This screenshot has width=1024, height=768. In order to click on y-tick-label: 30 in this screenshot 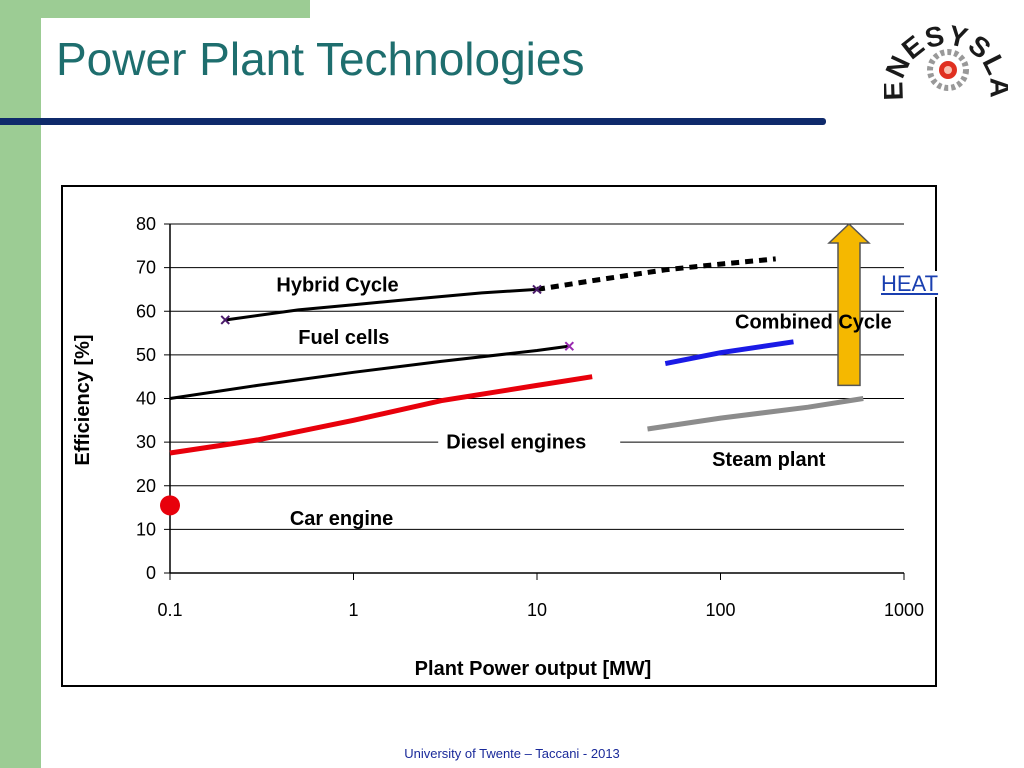, I will do `click(146, 442)`.